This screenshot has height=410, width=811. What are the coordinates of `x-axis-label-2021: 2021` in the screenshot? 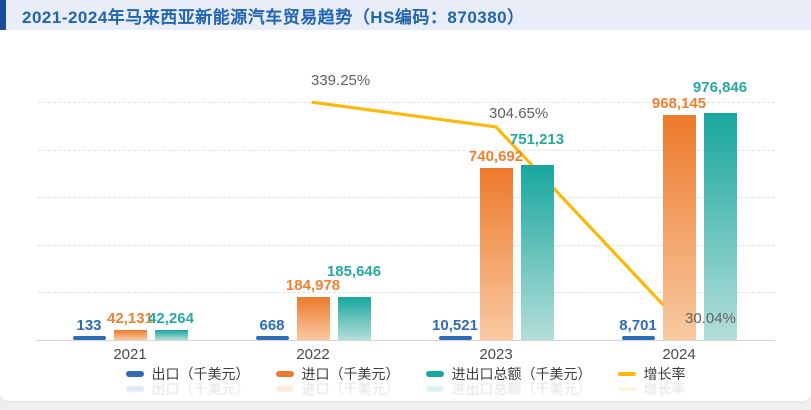 It's located at (130, 354).